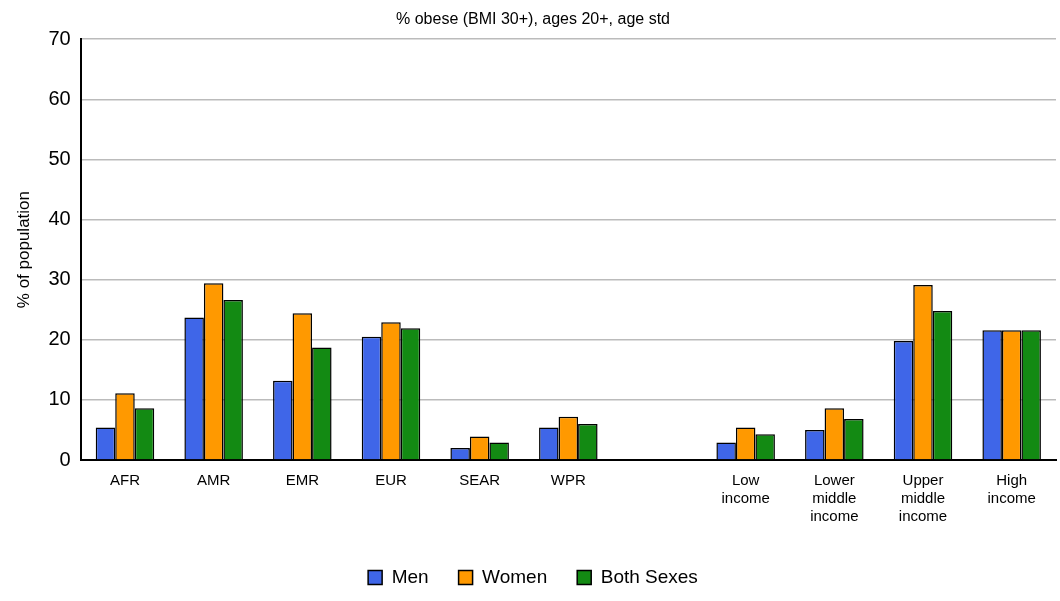  I want to click on y-tick-label: 40, so click(59, 218).